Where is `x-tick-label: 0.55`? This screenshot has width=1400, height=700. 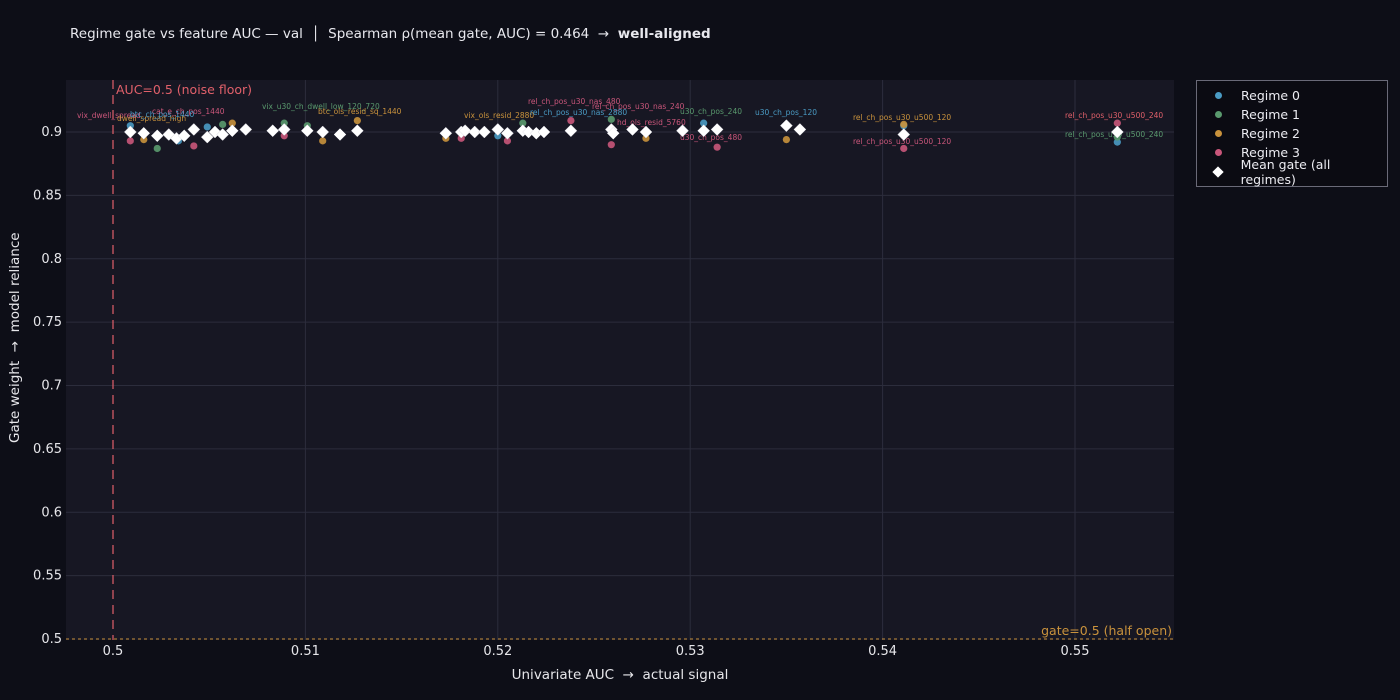
x-tick-label: 0.55 is located at coordinates (1075, 651).